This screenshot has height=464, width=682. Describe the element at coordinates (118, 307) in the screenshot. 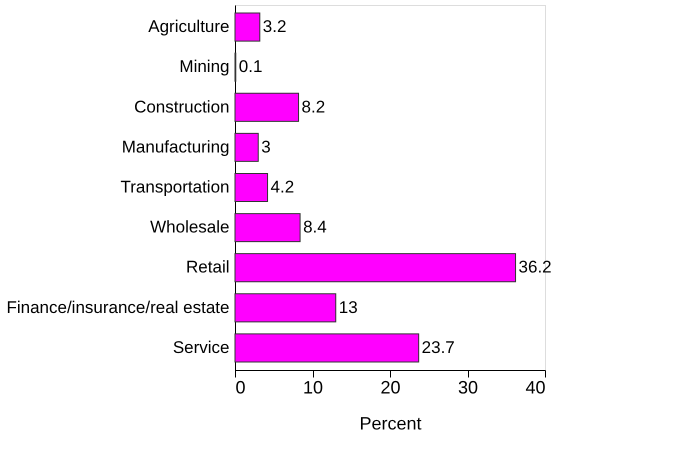

I see `y-tick-label: Finance/insurance/real estate` at that location.